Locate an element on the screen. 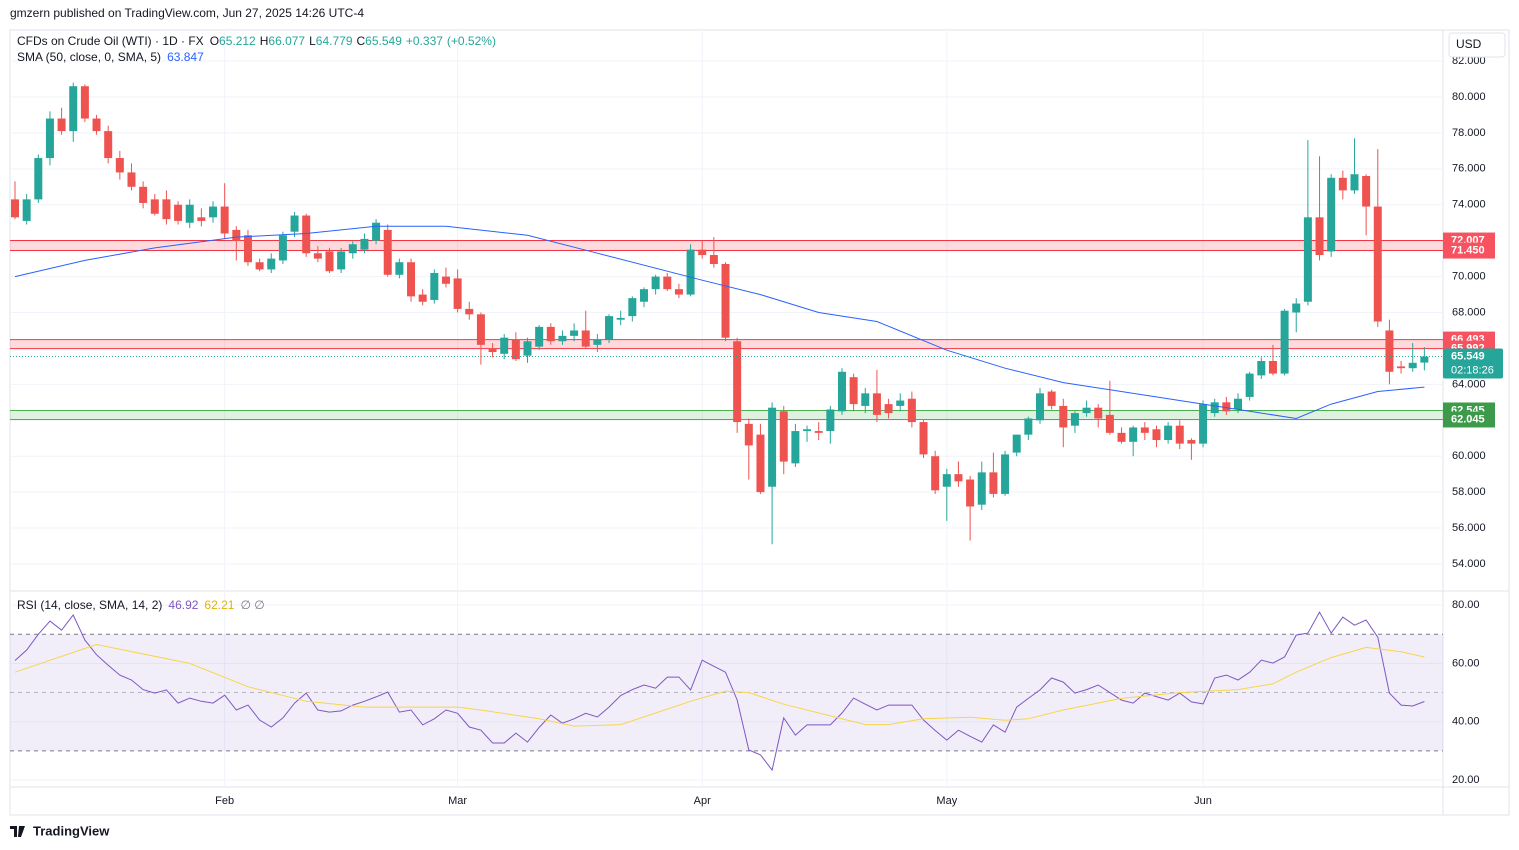  c-prefix: C is located at coordinates (361, 41).